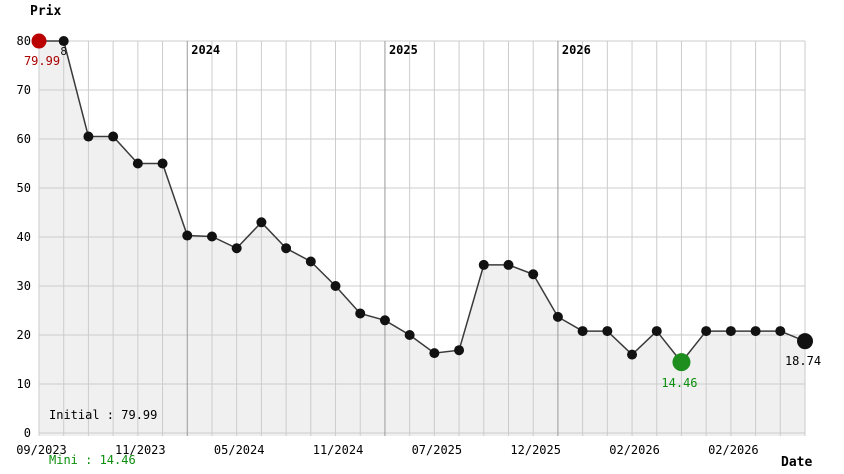  Describe the element at coordinates (24, 139) in the screenshot. I see `y-tick-label: 60` at that location.